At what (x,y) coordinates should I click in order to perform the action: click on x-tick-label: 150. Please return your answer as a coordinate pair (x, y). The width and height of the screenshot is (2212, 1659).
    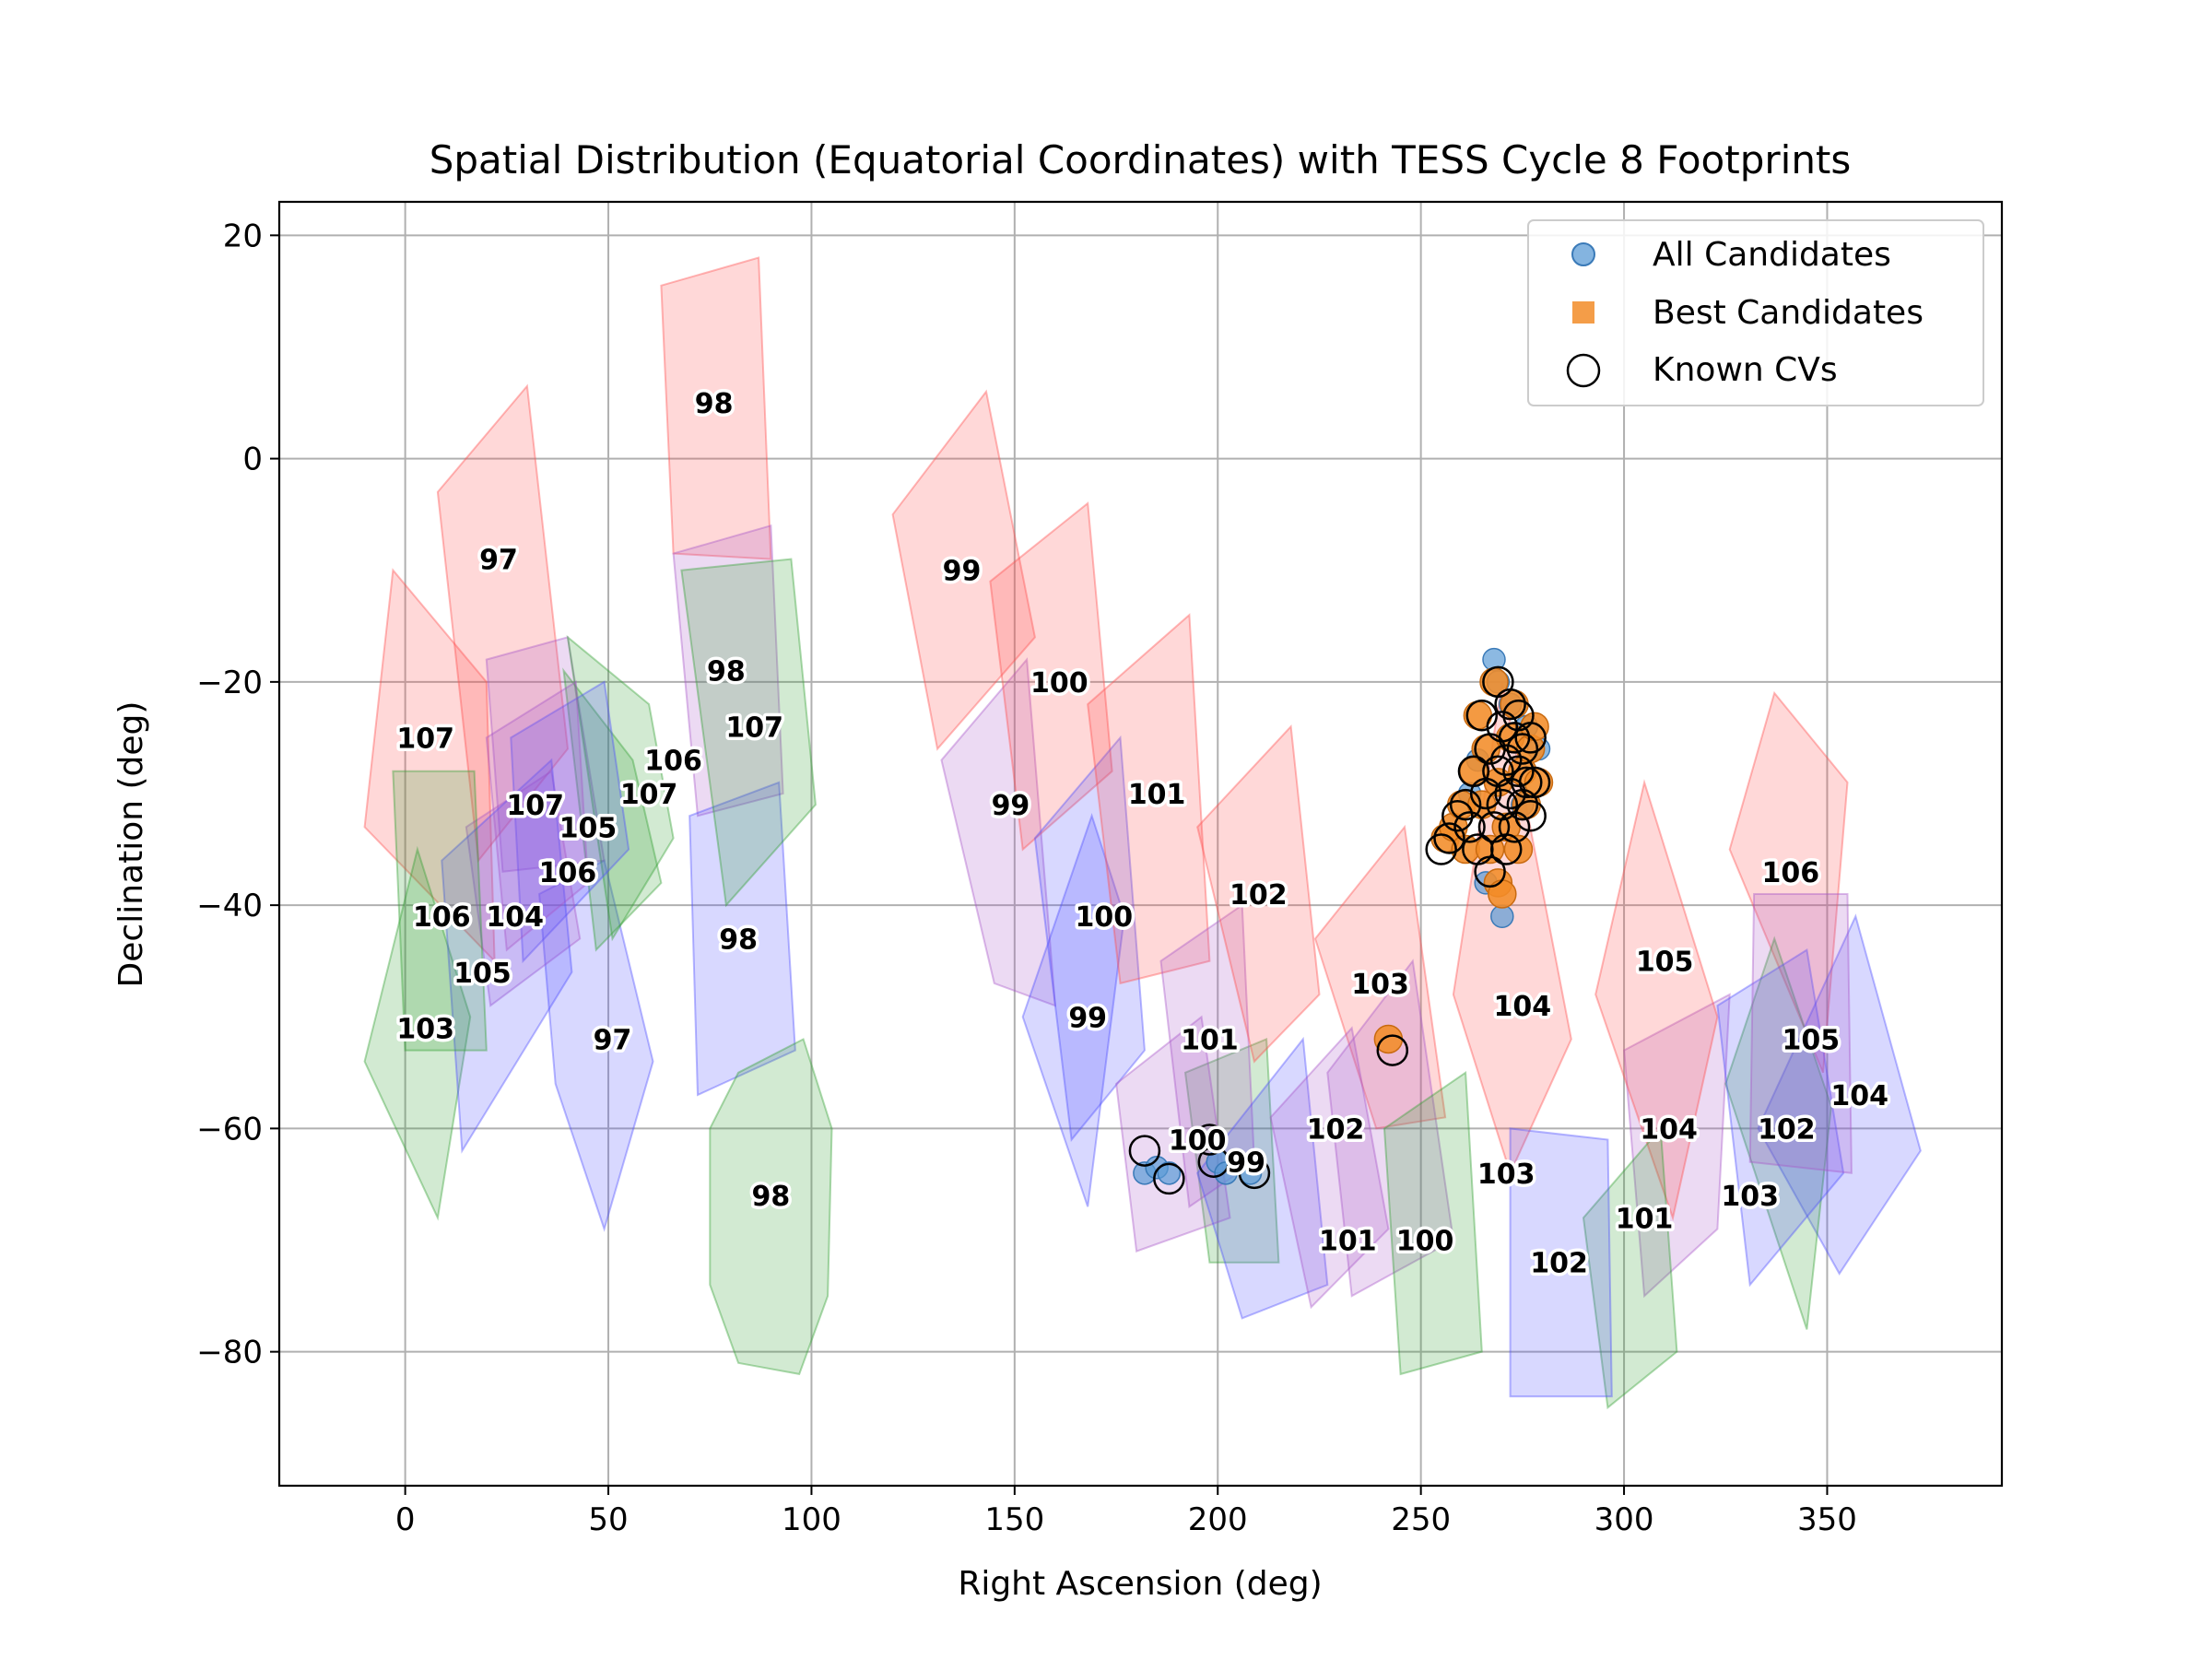
    Looking at the image, I should click on (1014, 1519).